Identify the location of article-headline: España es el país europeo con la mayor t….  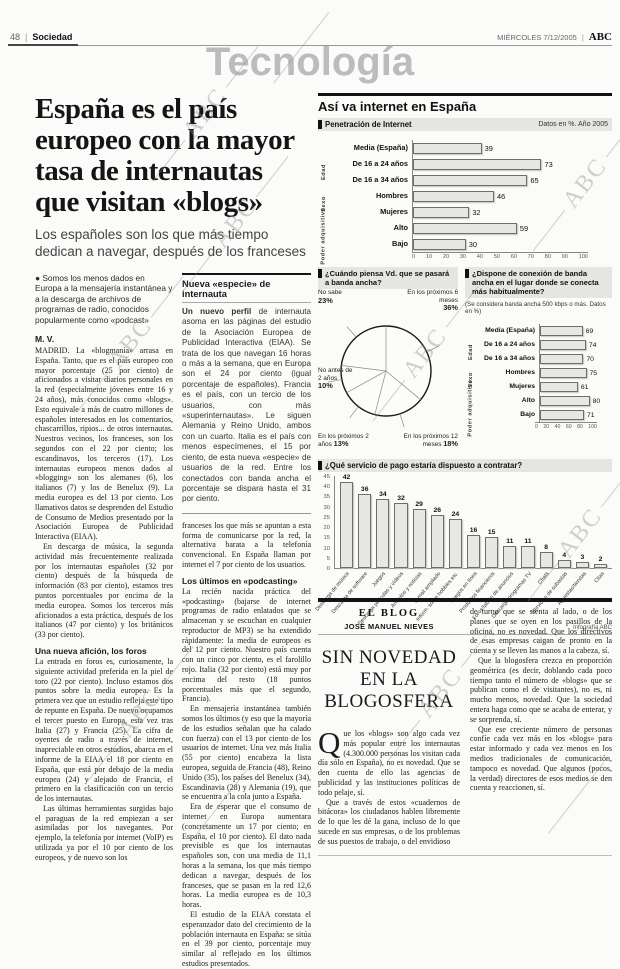
(165, 155).